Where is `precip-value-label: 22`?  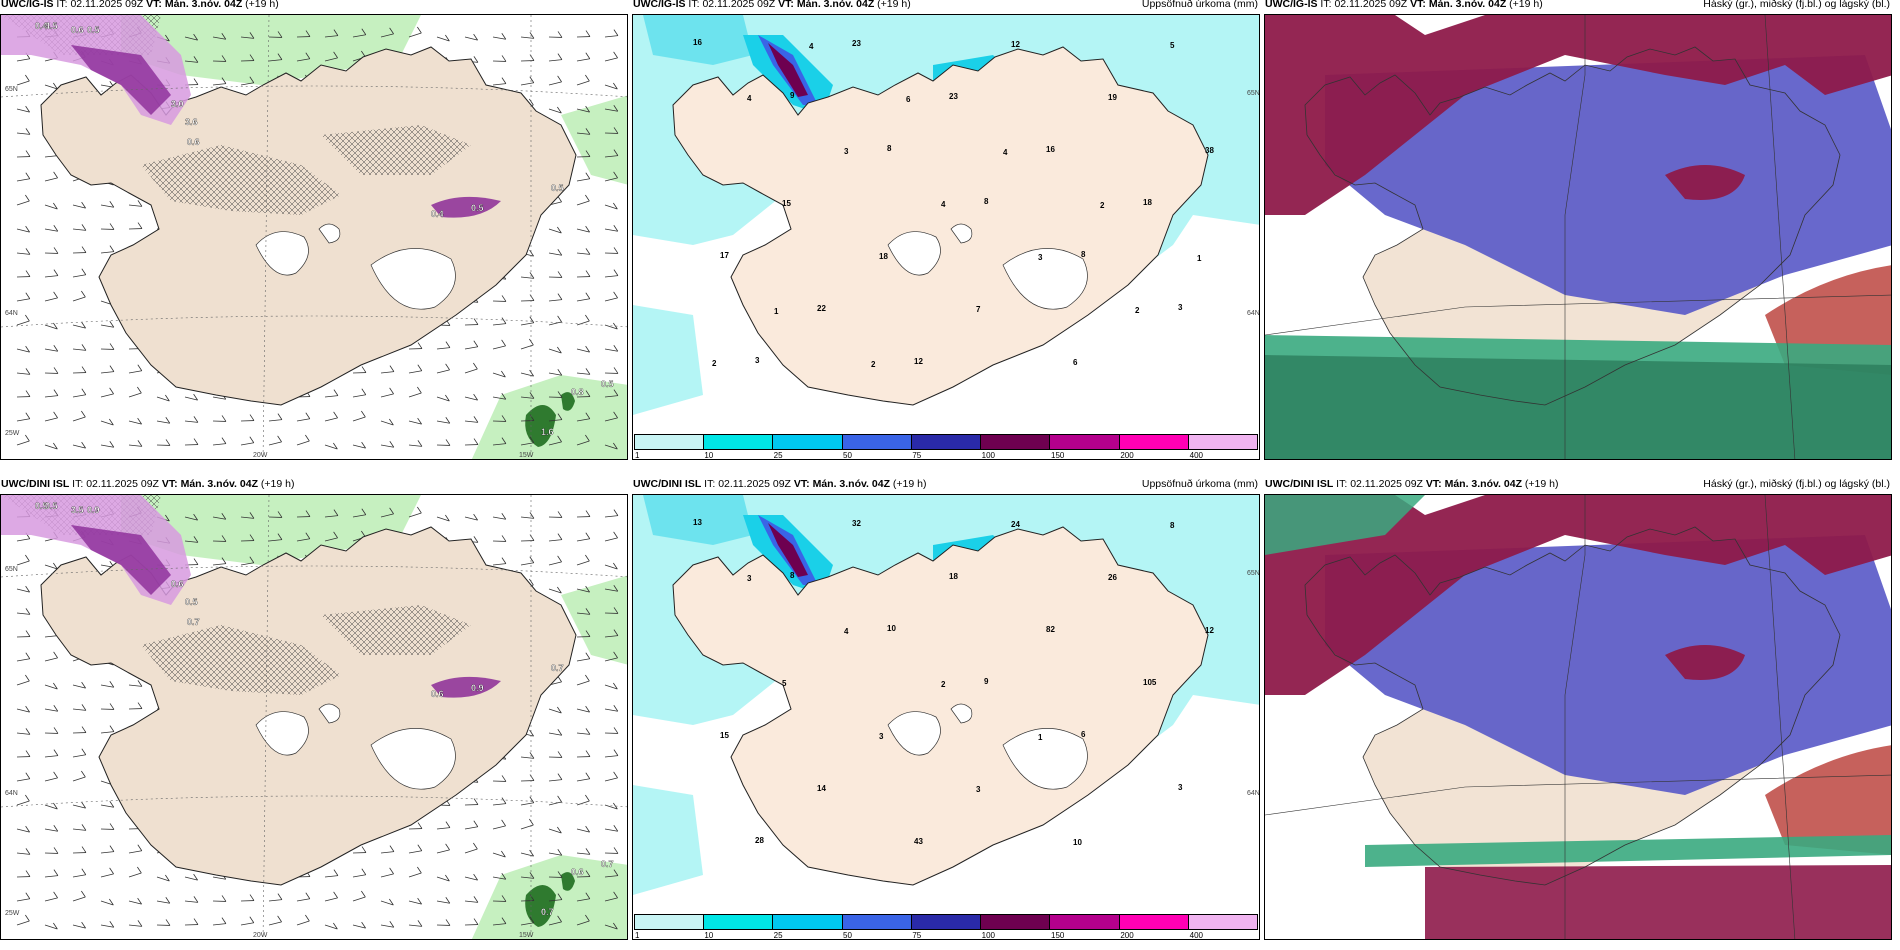 precip-value-label: 22 is located at coordinates (821, 308).